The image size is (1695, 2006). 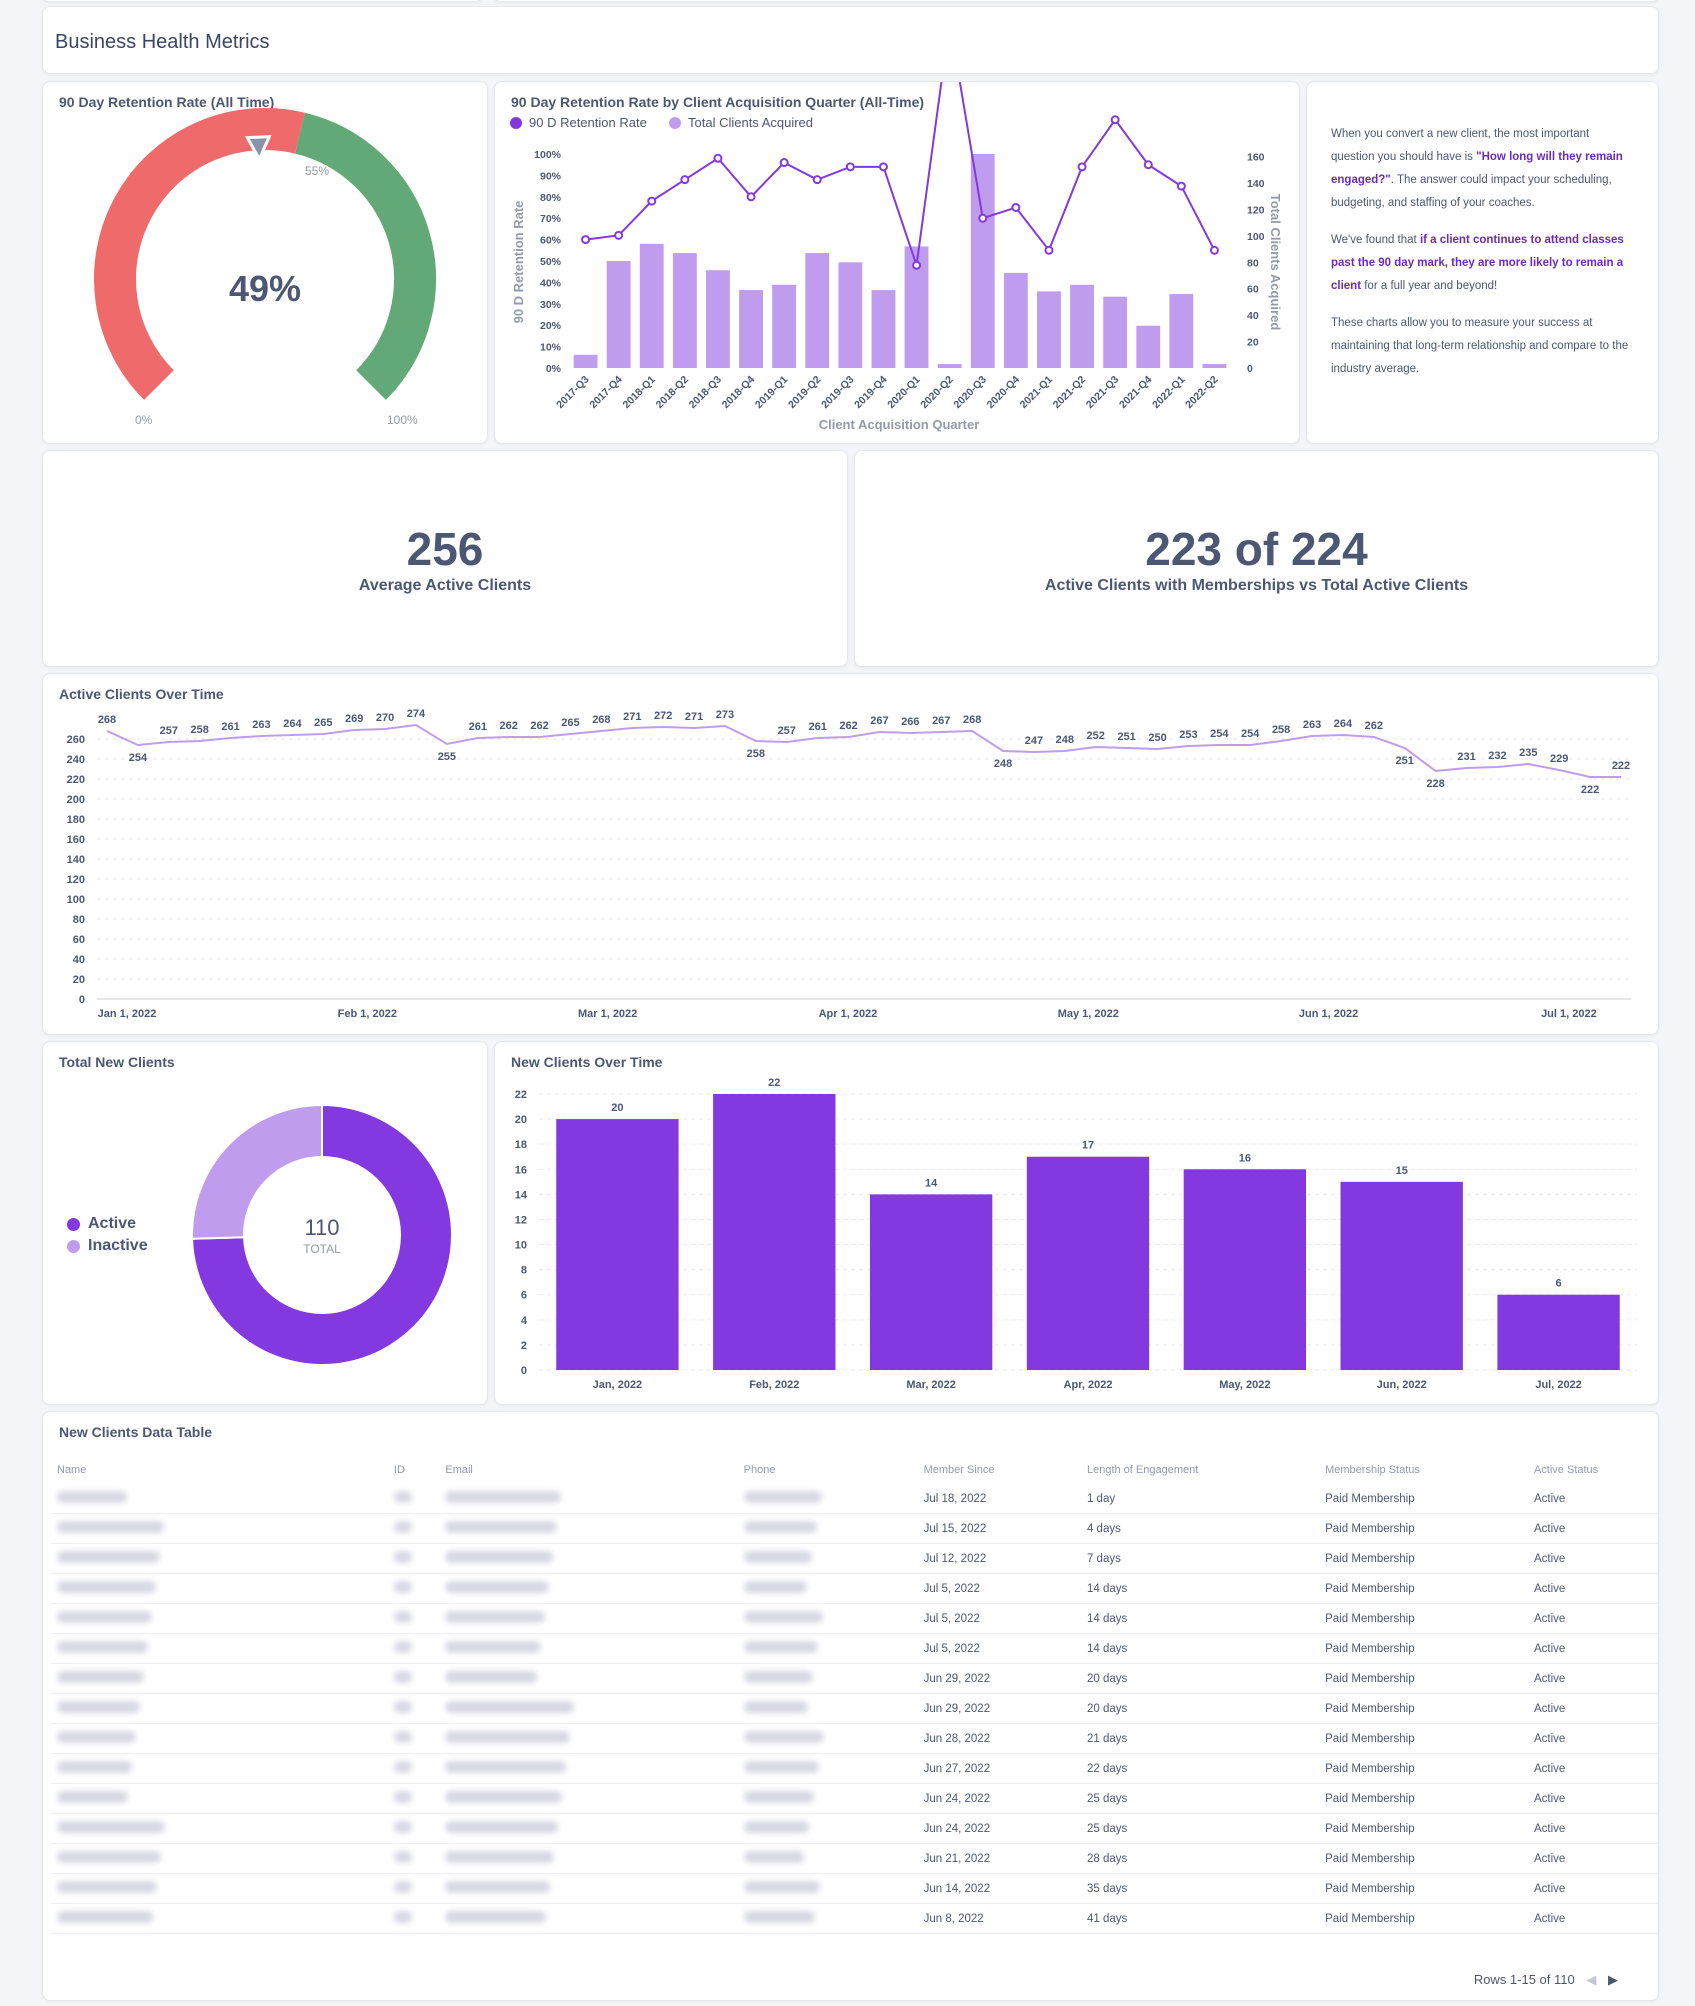 I want to click on col-id: ID, so click(x=399, y=1470).